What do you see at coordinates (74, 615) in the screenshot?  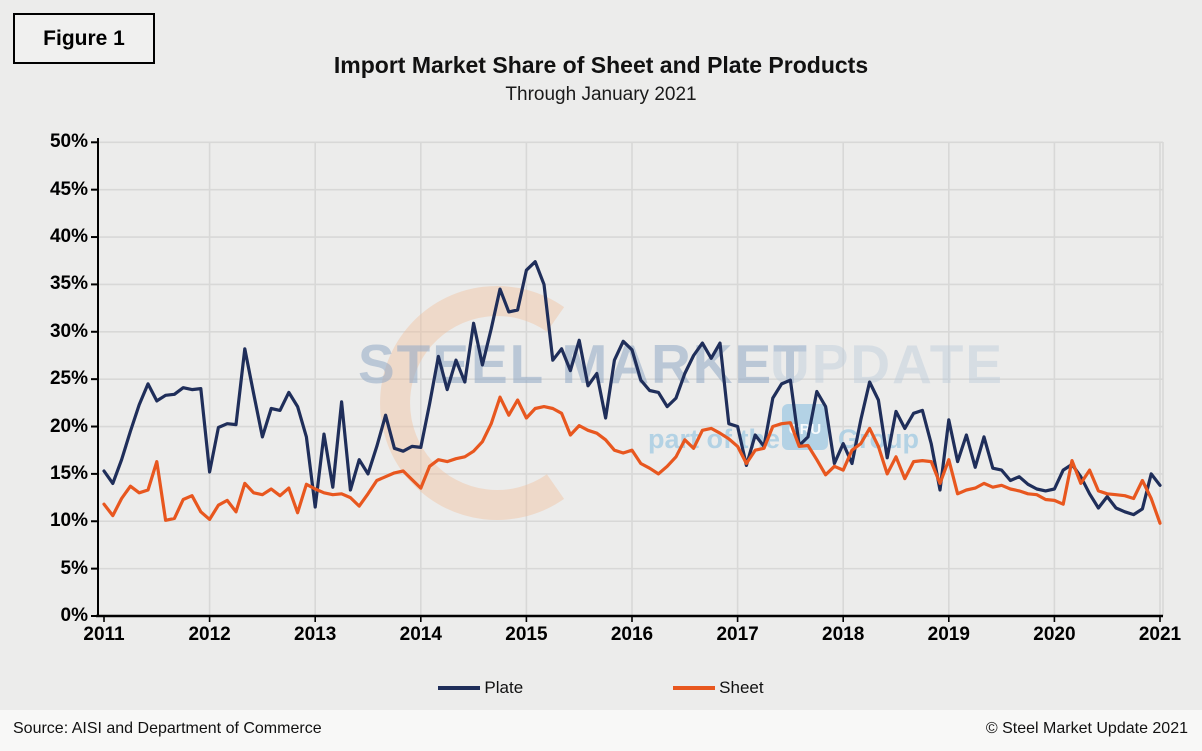 I see `y-tick-label: 0%` at bounding box center [74, 615].